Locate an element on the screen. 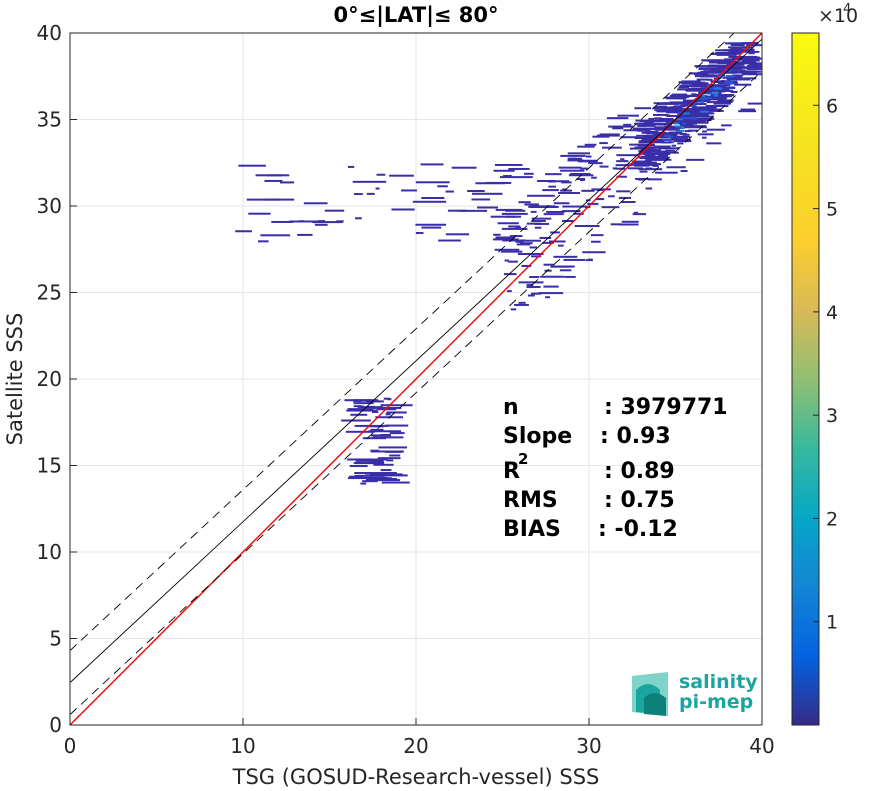 This screenshot has width=873, height=791. y-axis-label: Satellite SSS is located at coordinates (15, 379).